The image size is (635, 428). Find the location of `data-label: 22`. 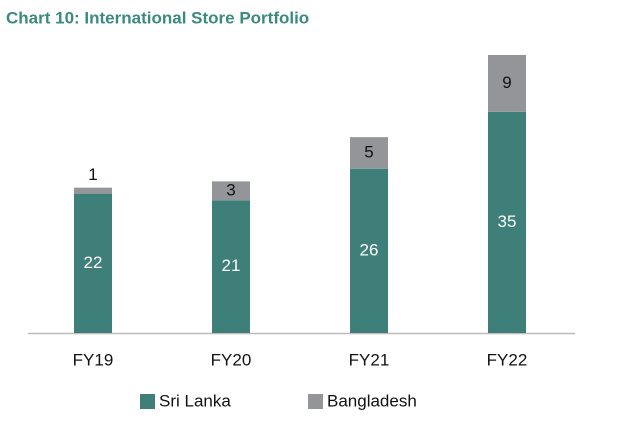

data-label: 22 is located at coordinates (93, 262).